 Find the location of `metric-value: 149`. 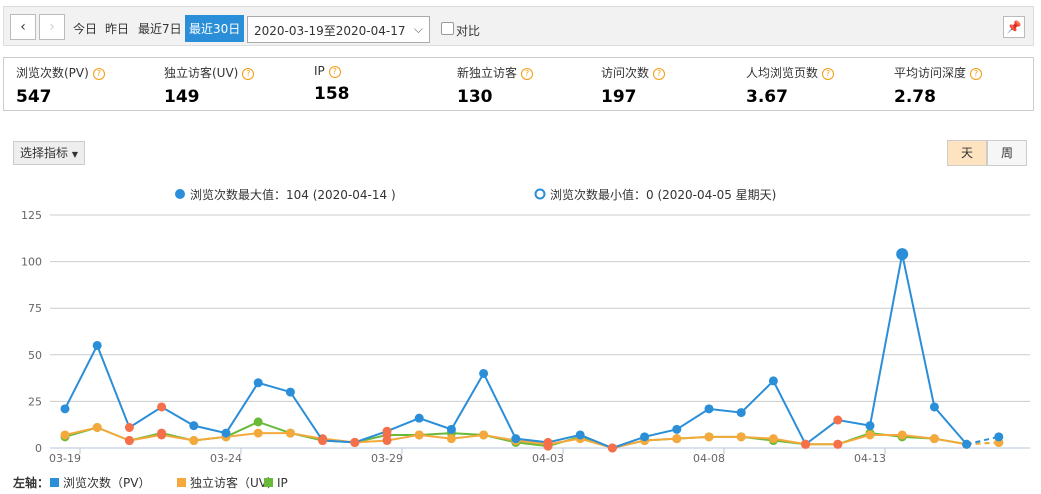

metric-value: 149 is located at coordinates (182, 97).